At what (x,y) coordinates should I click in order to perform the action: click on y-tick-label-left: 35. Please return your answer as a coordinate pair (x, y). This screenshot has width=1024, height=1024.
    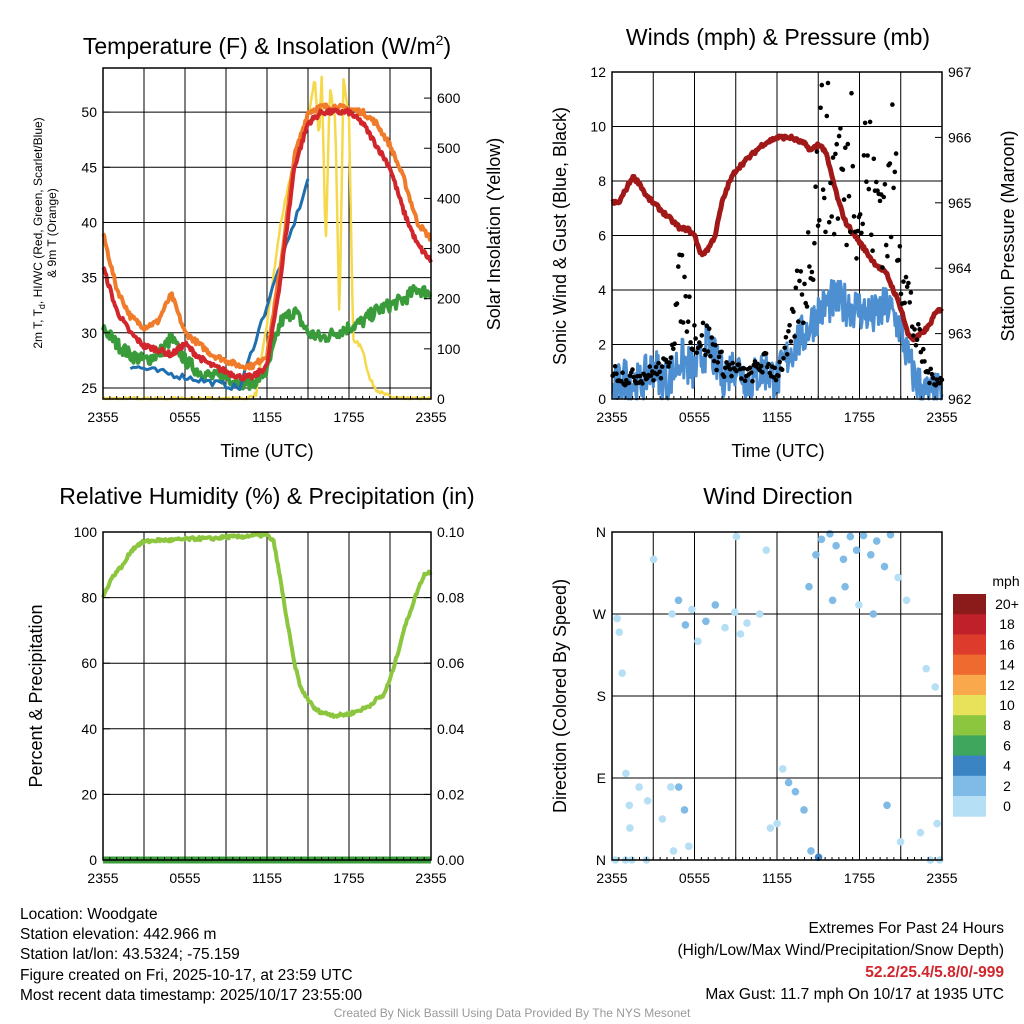
    Looking at the image, I should click on (89, 278).